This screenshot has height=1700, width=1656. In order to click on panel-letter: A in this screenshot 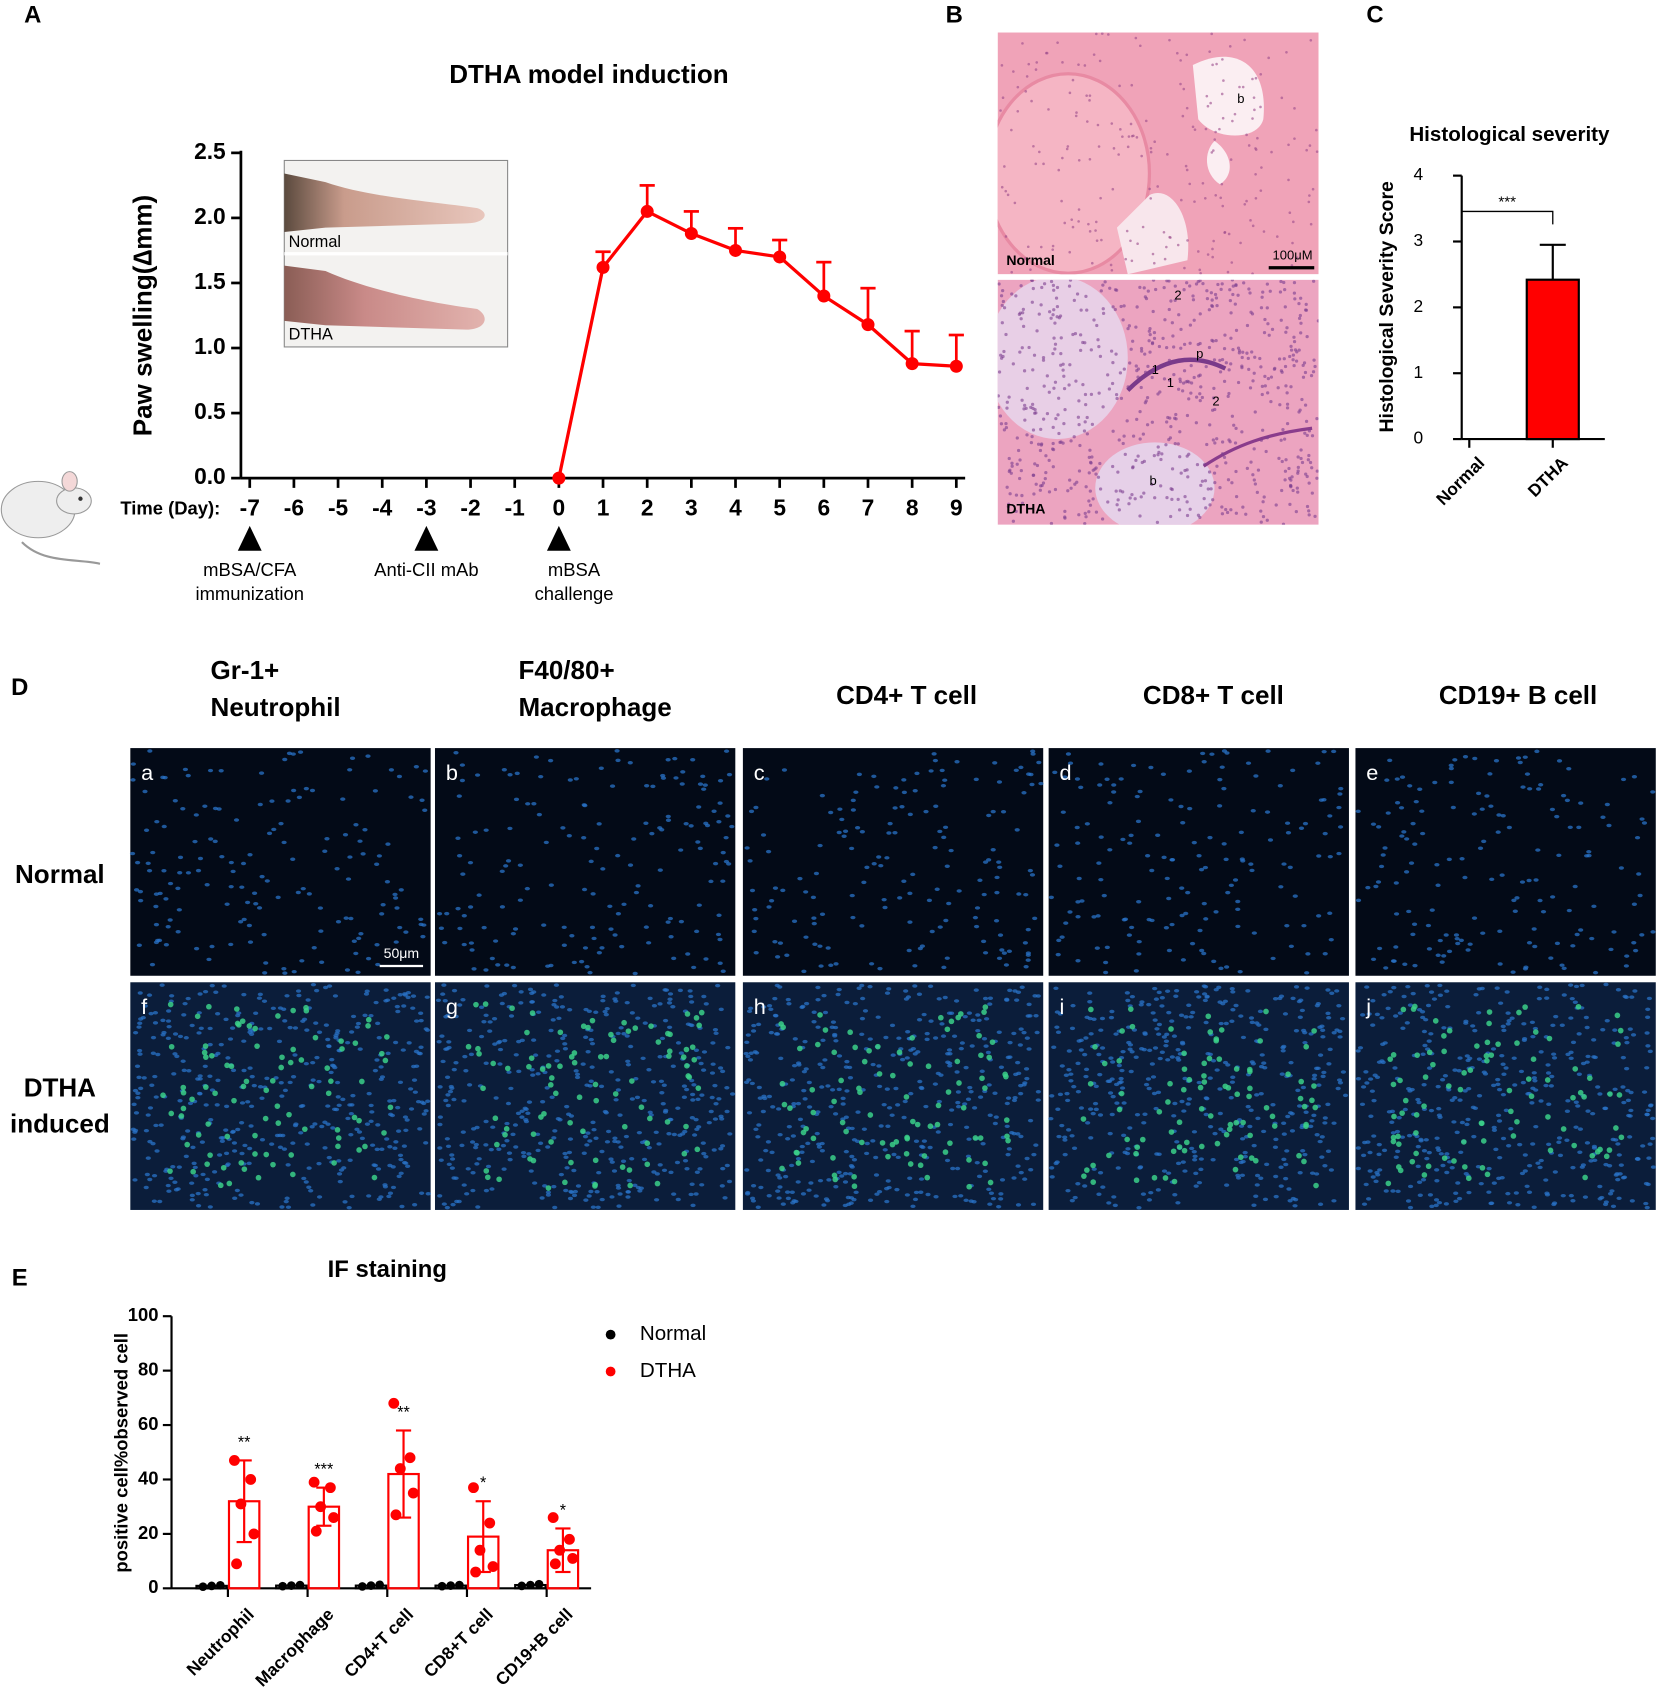, I will do `click(32, 15)`.